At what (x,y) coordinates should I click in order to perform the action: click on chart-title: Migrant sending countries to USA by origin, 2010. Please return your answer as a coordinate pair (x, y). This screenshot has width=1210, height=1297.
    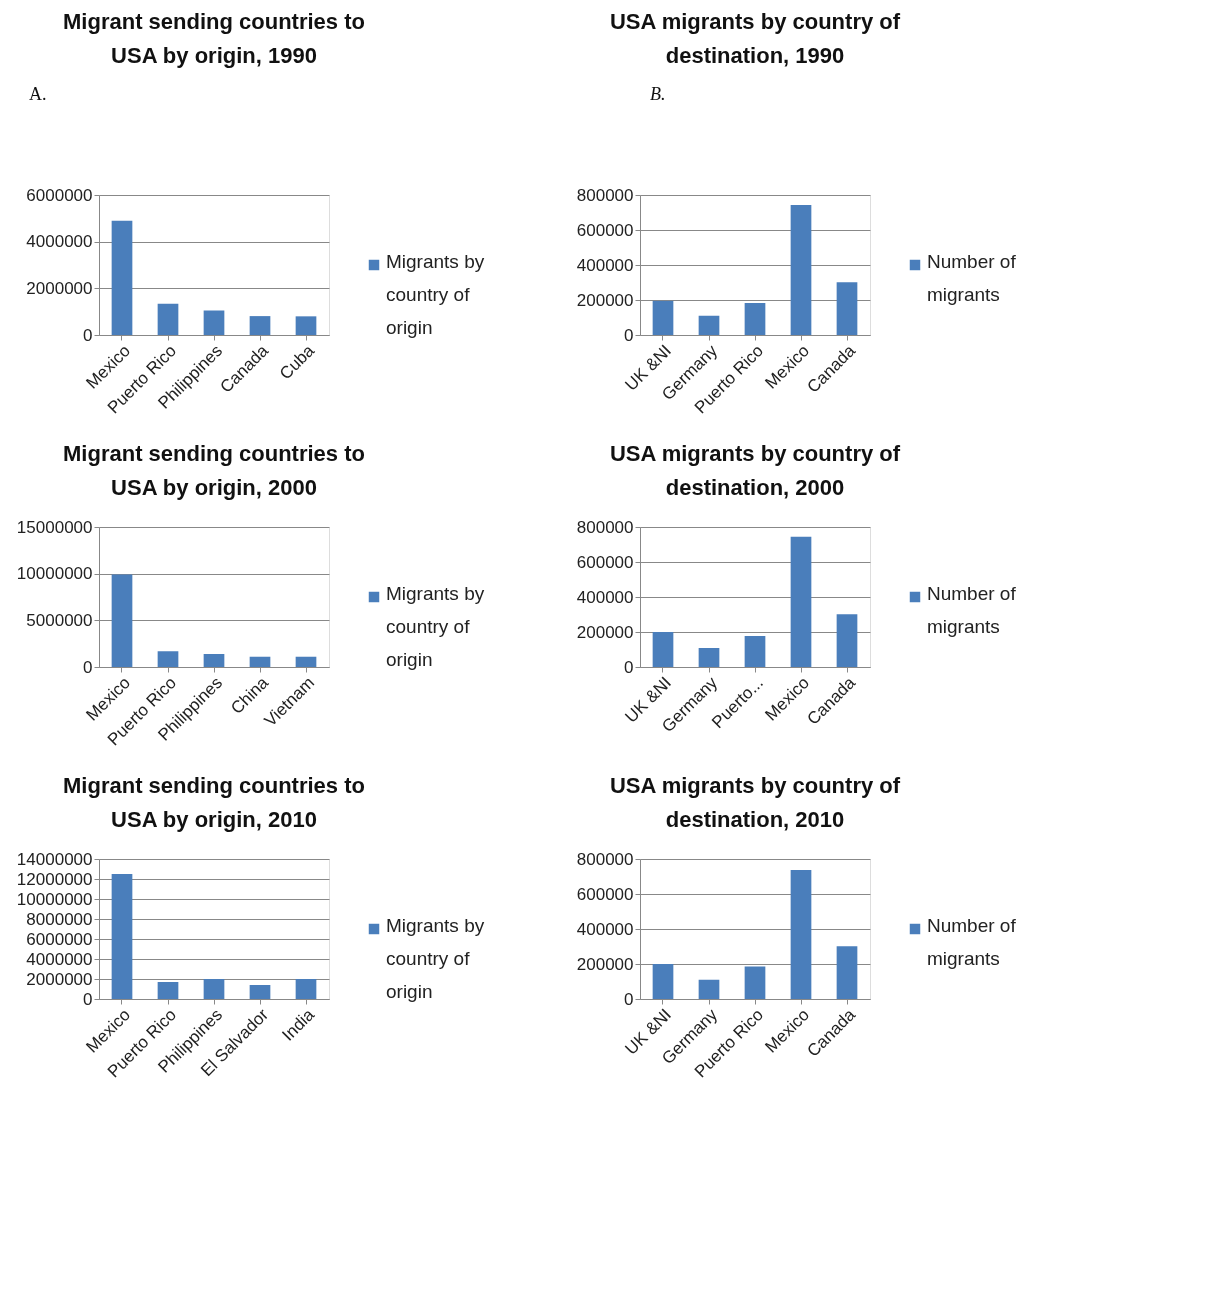
    Looking at the image, I should click on (214, 802).